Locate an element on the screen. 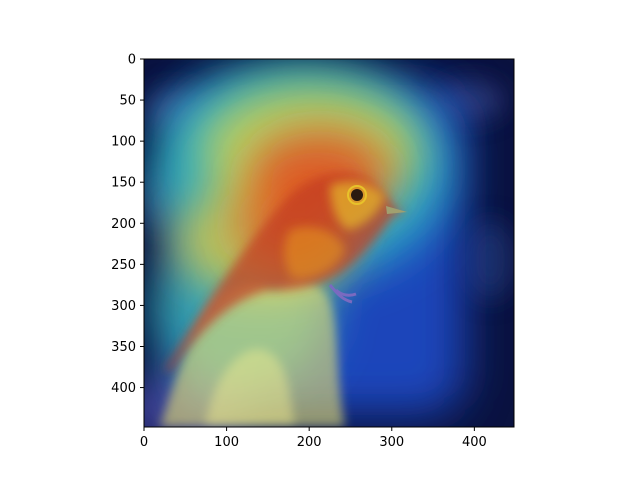 This screenshot has height=480, width=640. x-tick-label: 300 is located at coordinates (391, 442).